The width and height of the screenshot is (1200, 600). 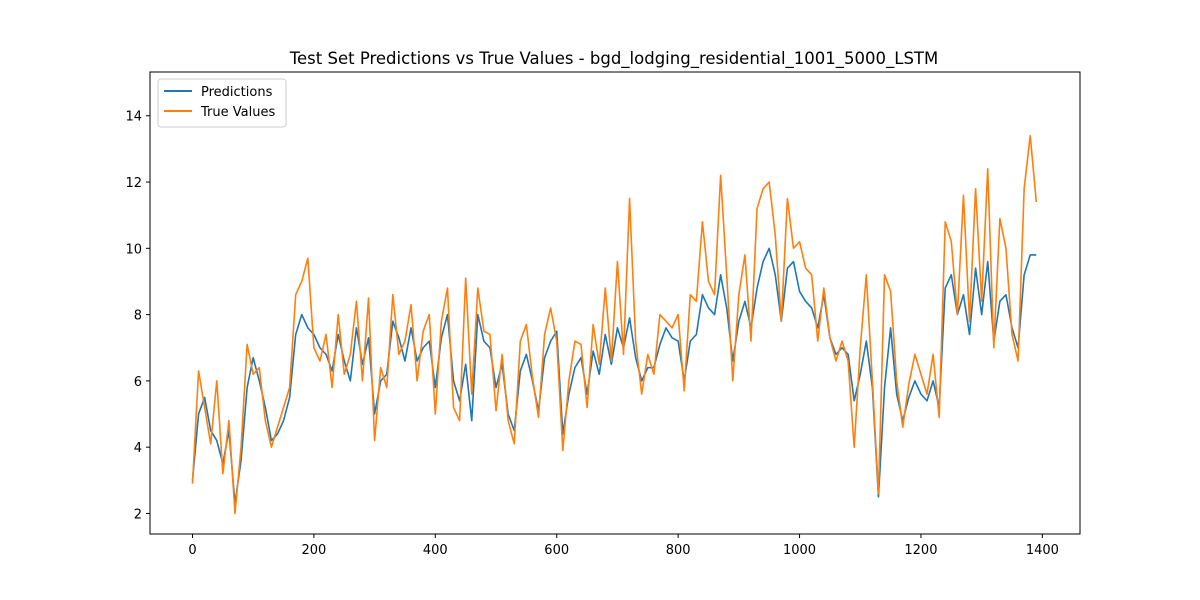 I want to click on x-tick-label: 400, so click(x=435, y=550).